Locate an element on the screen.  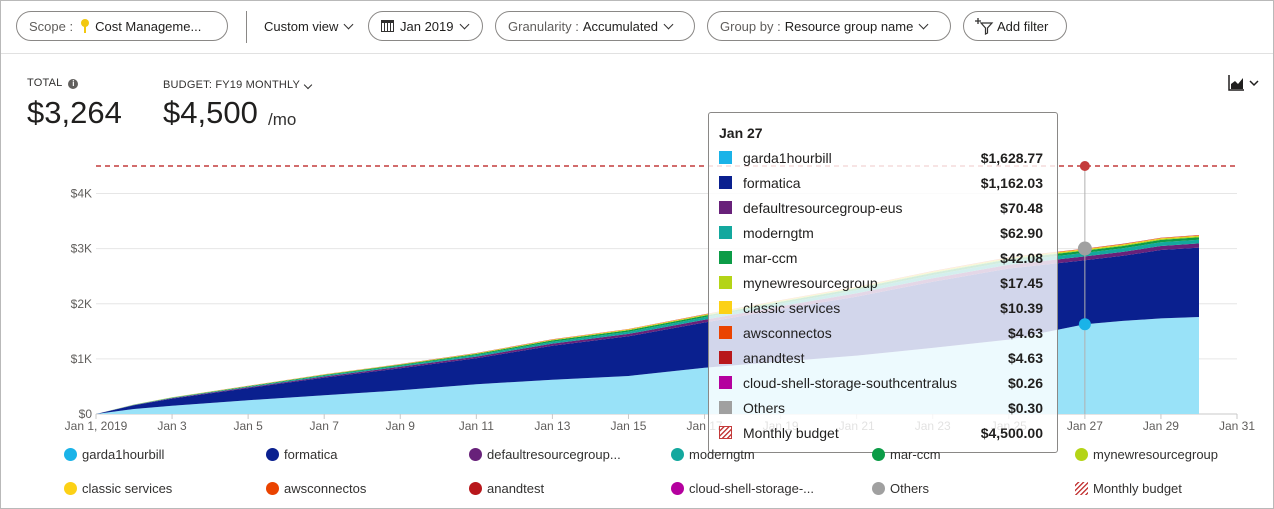
tooltip-row: cloud-shell-storage-southcentralus $0.26 is located at coordinates (881, 382).